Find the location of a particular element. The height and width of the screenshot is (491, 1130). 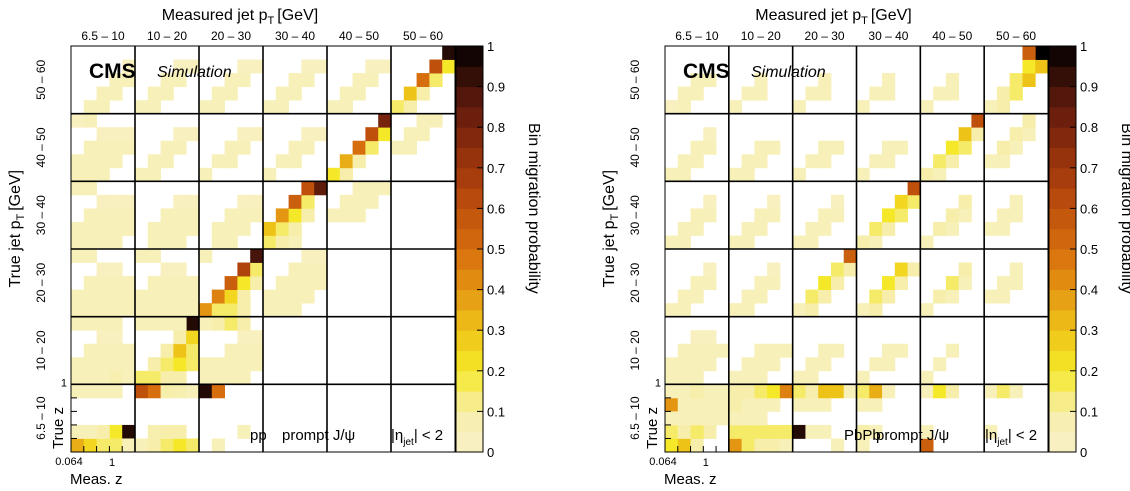

colorbar-tick-label: 0 is located at coordinates (490, 452).